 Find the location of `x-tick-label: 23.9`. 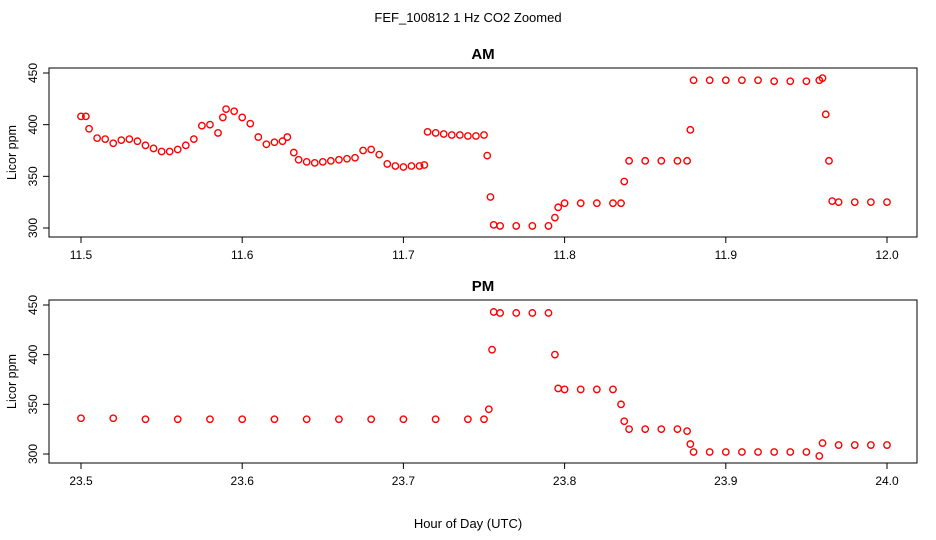

x-tick-label: 23.9 is located at coordinates (726, 481).